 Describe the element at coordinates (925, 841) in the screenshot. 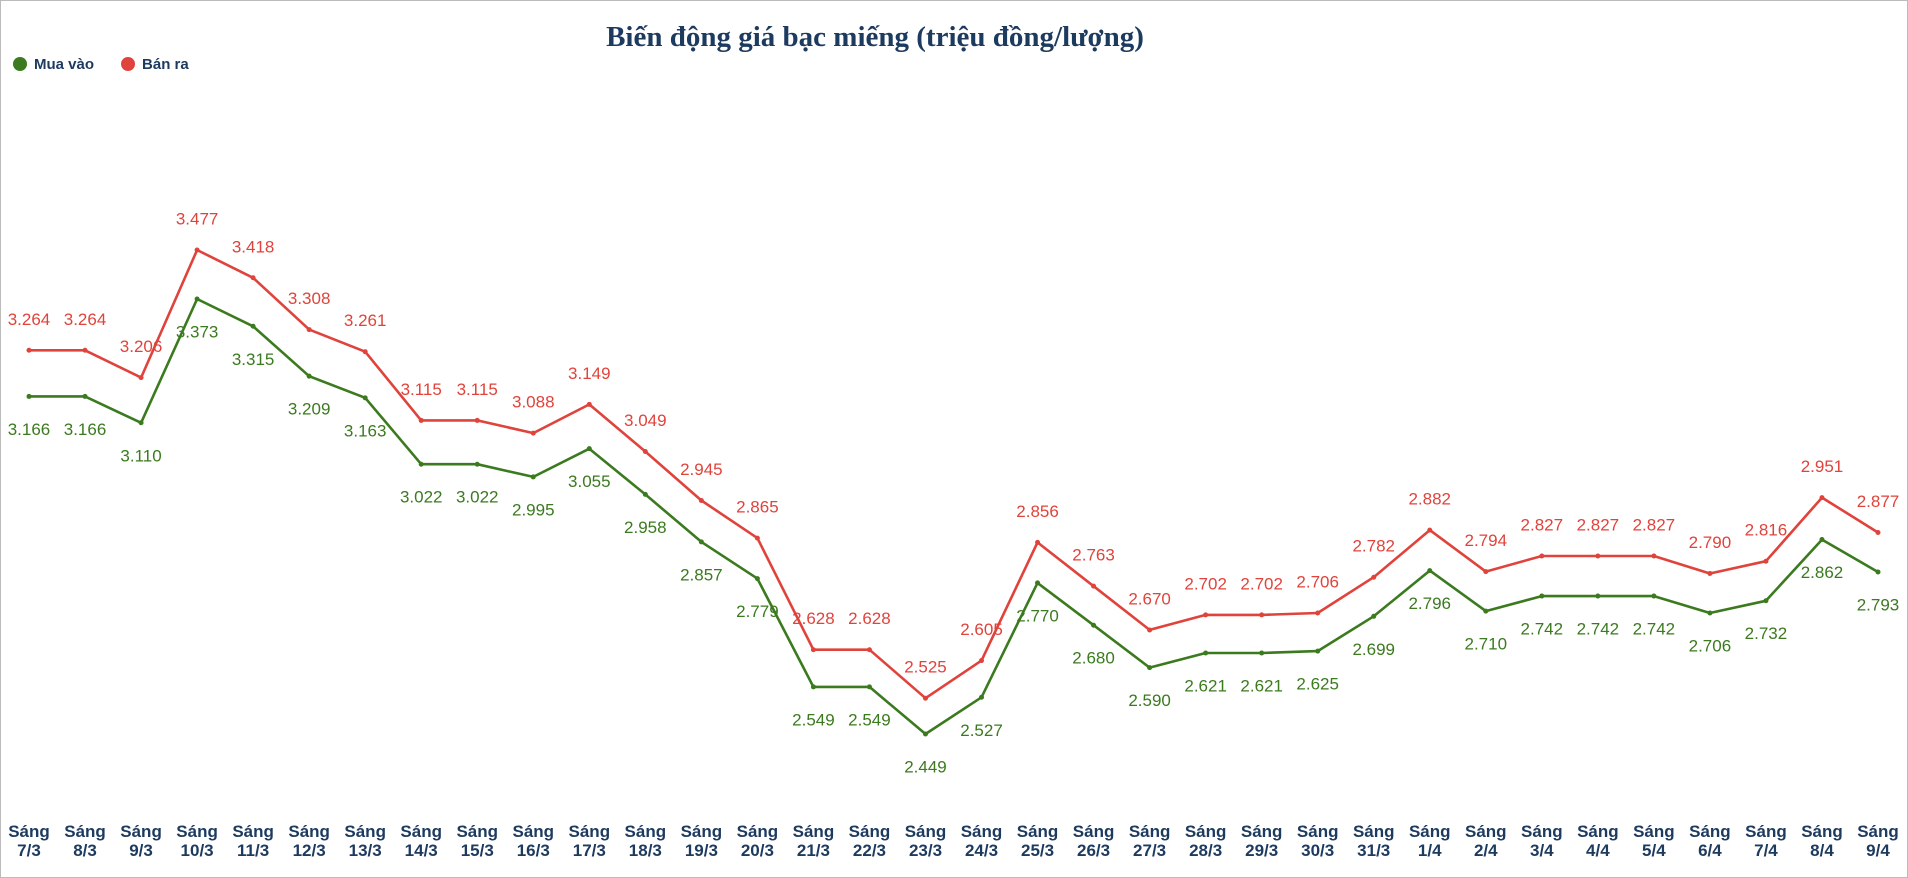

I see `x-tick-label: Sáng 23/3` at that location.